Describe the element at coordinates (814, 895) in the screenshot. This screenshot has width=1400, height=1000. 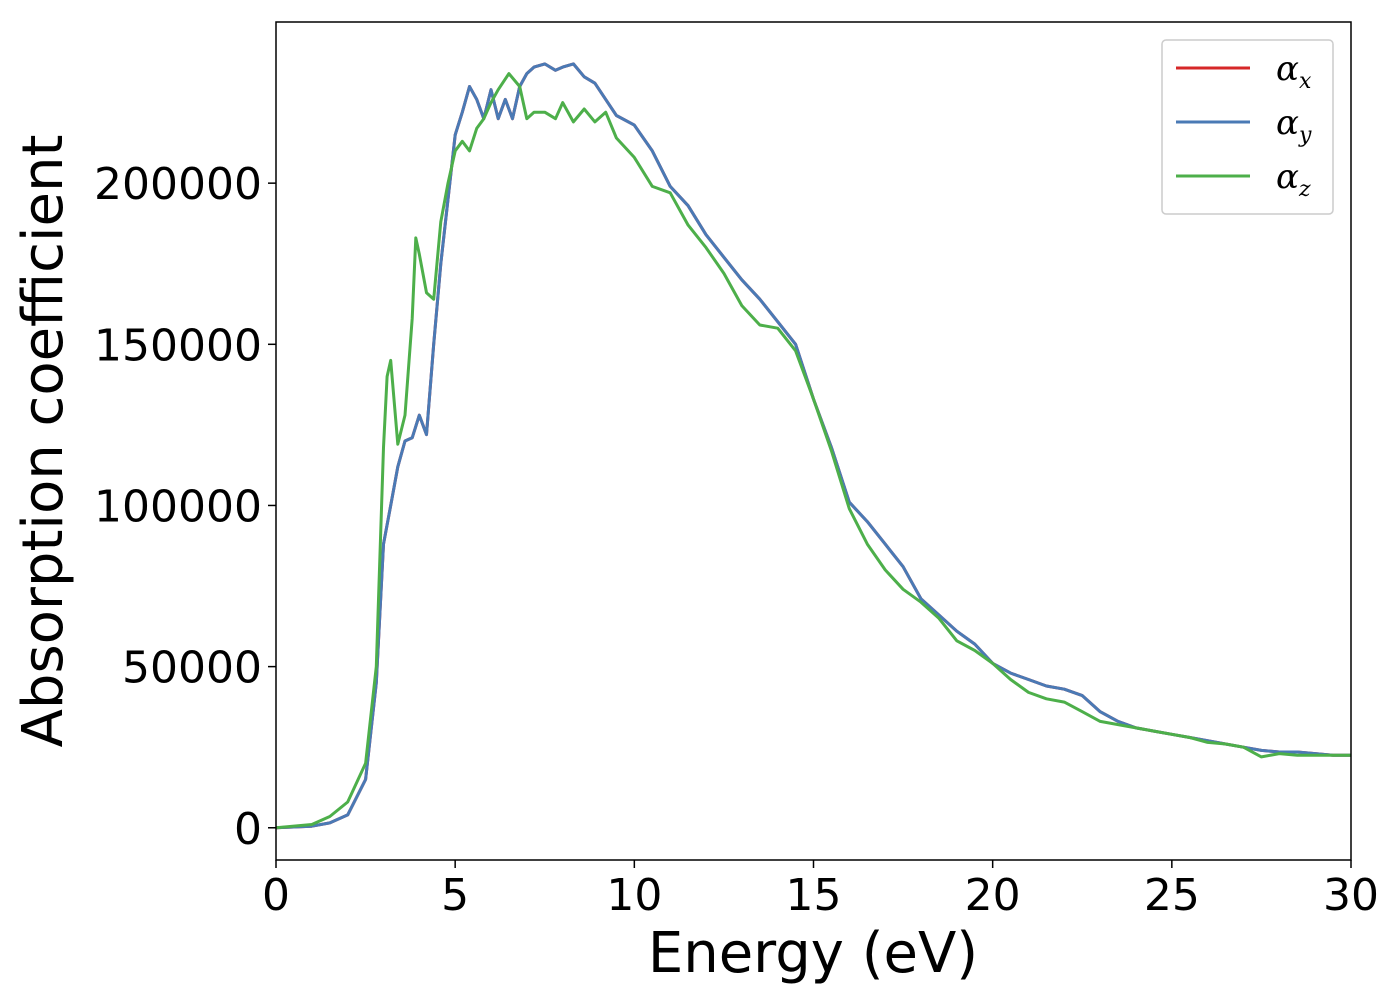
I see `x-tick-label: 15` at that location.